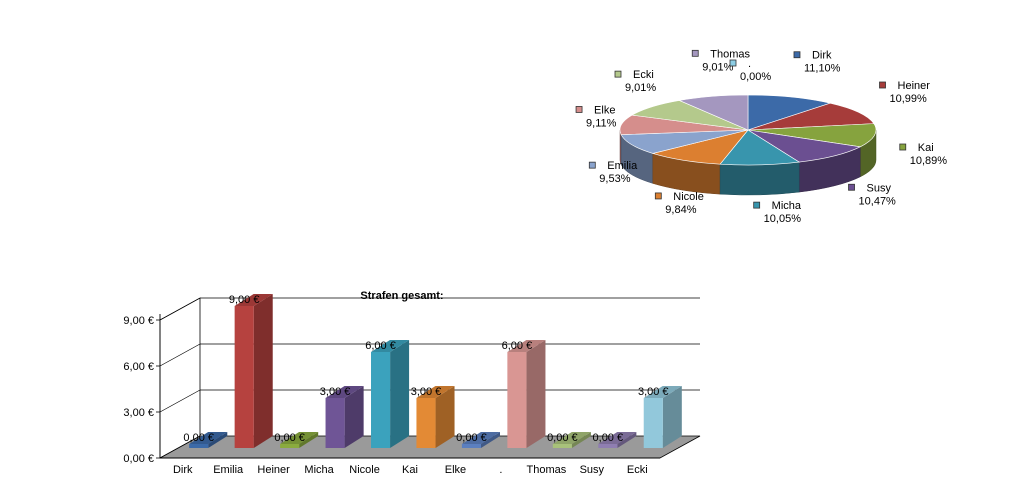 The height and width of the screenshot is (493, 1021). I want to click on y-tick-label: 9,00 €, so click(138, 321).